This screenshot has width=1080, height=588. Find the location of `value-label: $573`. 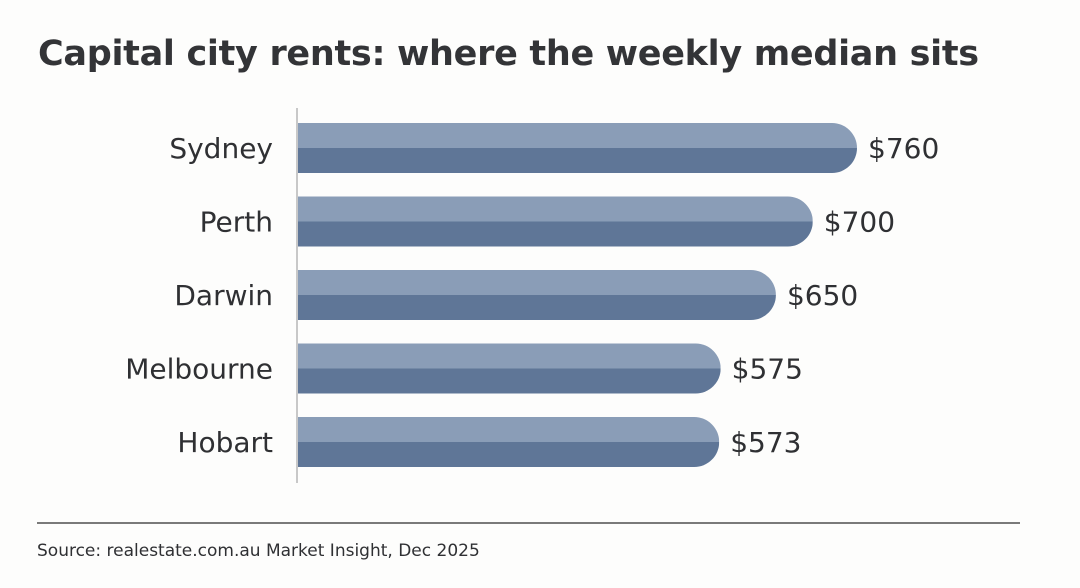

value-label: $573 is located at coordinates (765, 442).